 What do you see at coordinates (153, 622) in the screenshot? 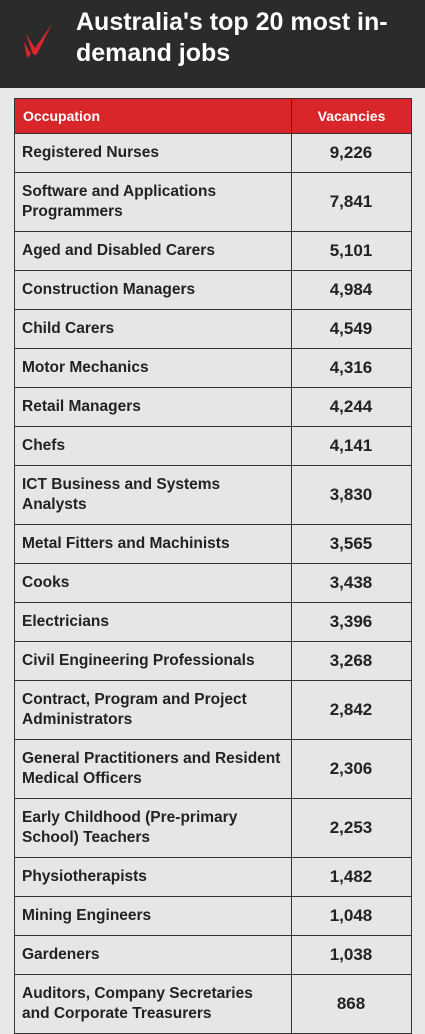
I see `occupation-cell: Electricians` at bounding box center [153, 622].